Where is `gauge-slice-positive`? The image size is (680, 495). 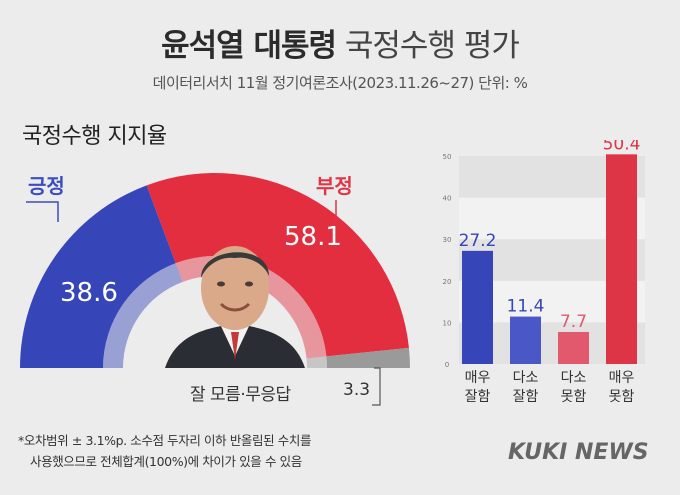 gauge-slice-positive is located at coordinates (98, 276).